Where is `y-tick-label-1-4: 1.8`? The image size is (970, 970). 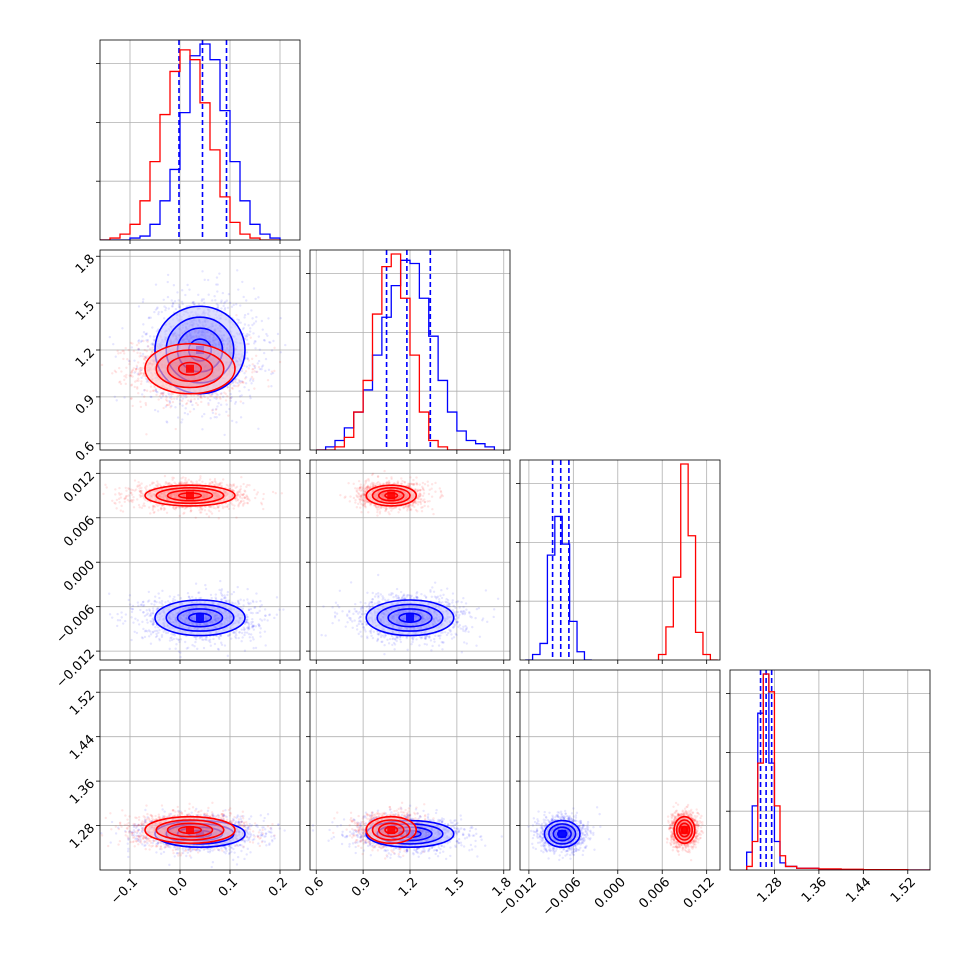
y-tick-label-1-4: 1.8 is located at coordinates (85, 264).